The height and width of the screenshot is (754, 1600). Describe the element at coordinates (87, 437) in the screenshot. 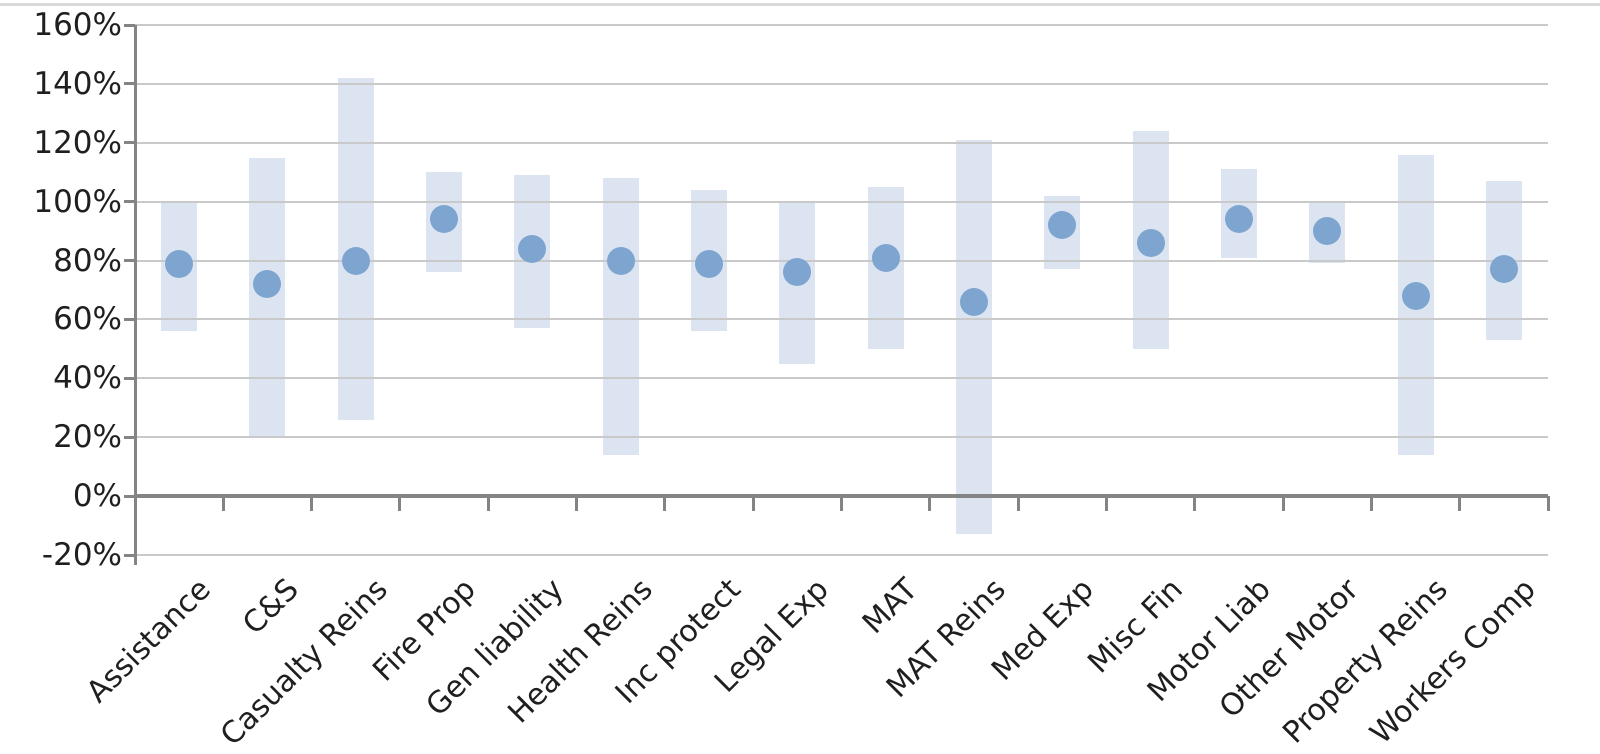

I see `y-axis-label: 20%` at that location.